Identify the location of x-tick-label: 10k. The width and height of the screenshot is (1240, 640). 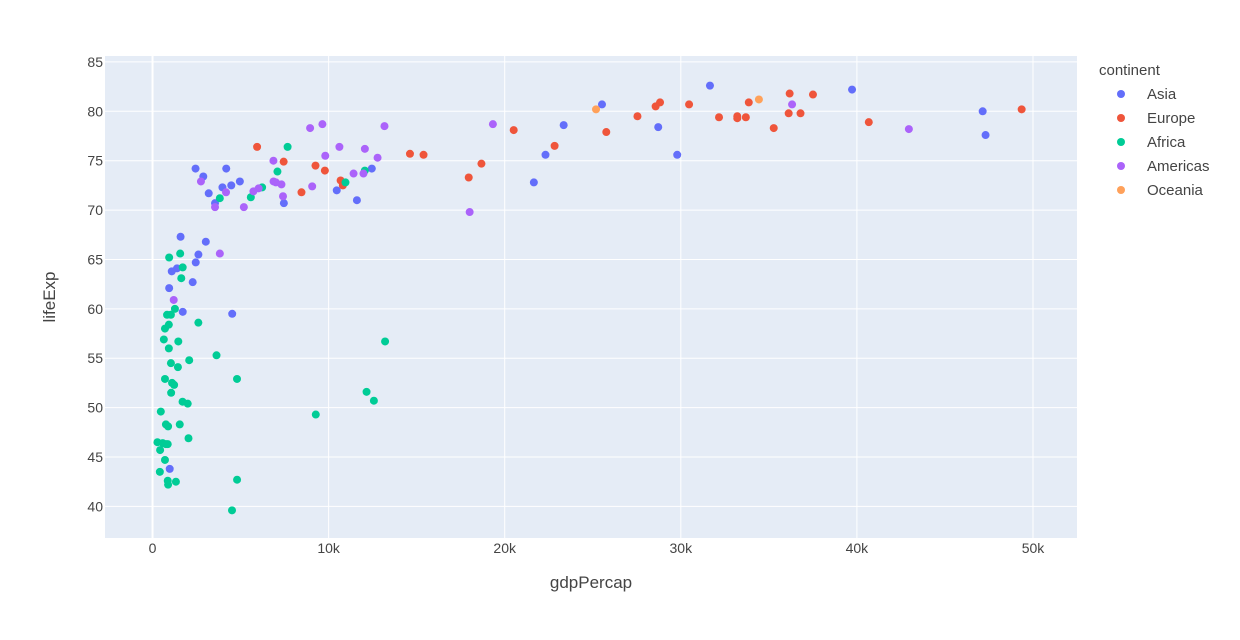
(329, 548).